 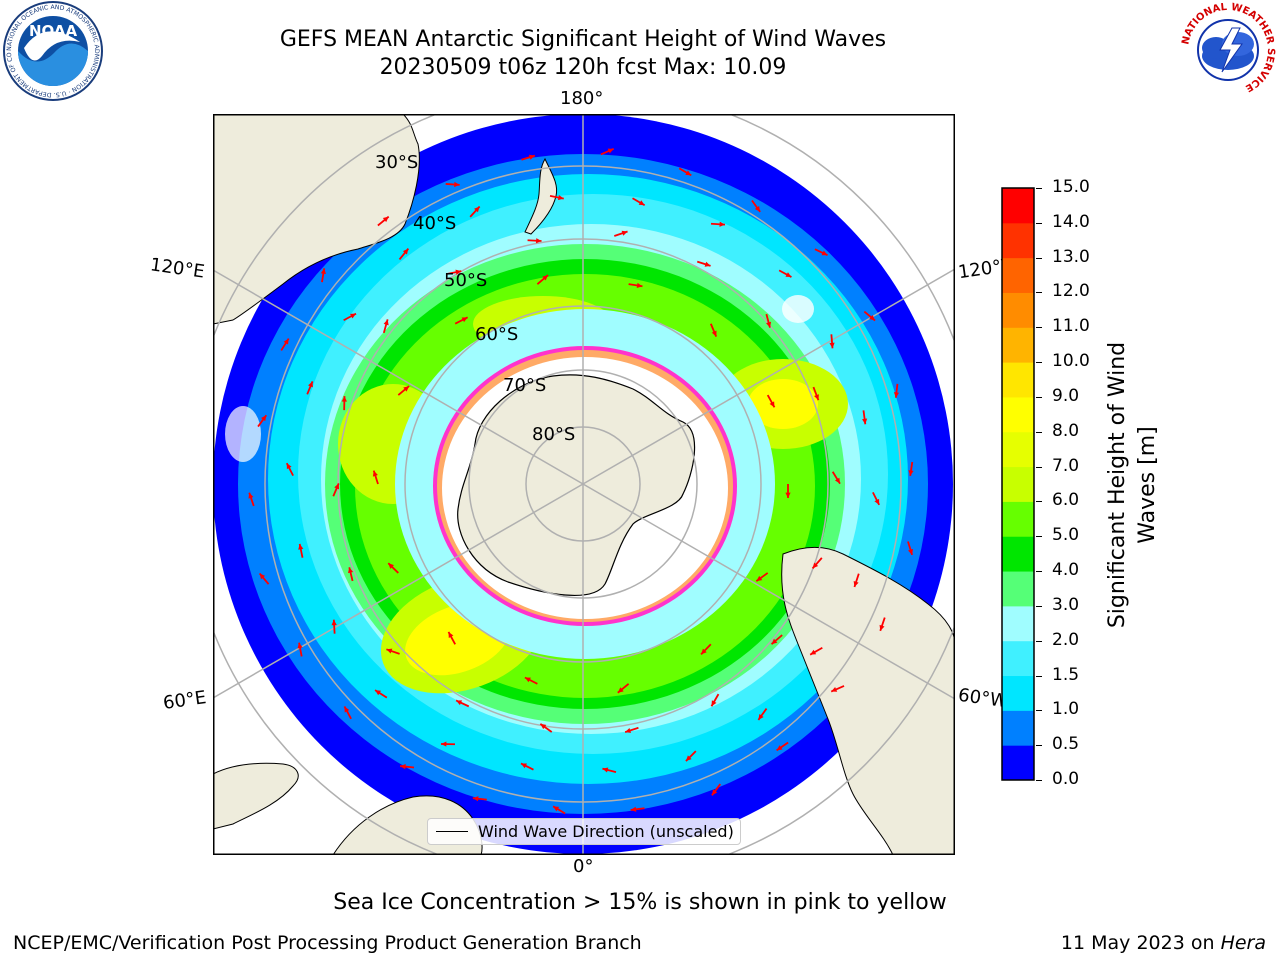 I want to click on lat-label-50s: 50°S, so click(x=466, y=280).